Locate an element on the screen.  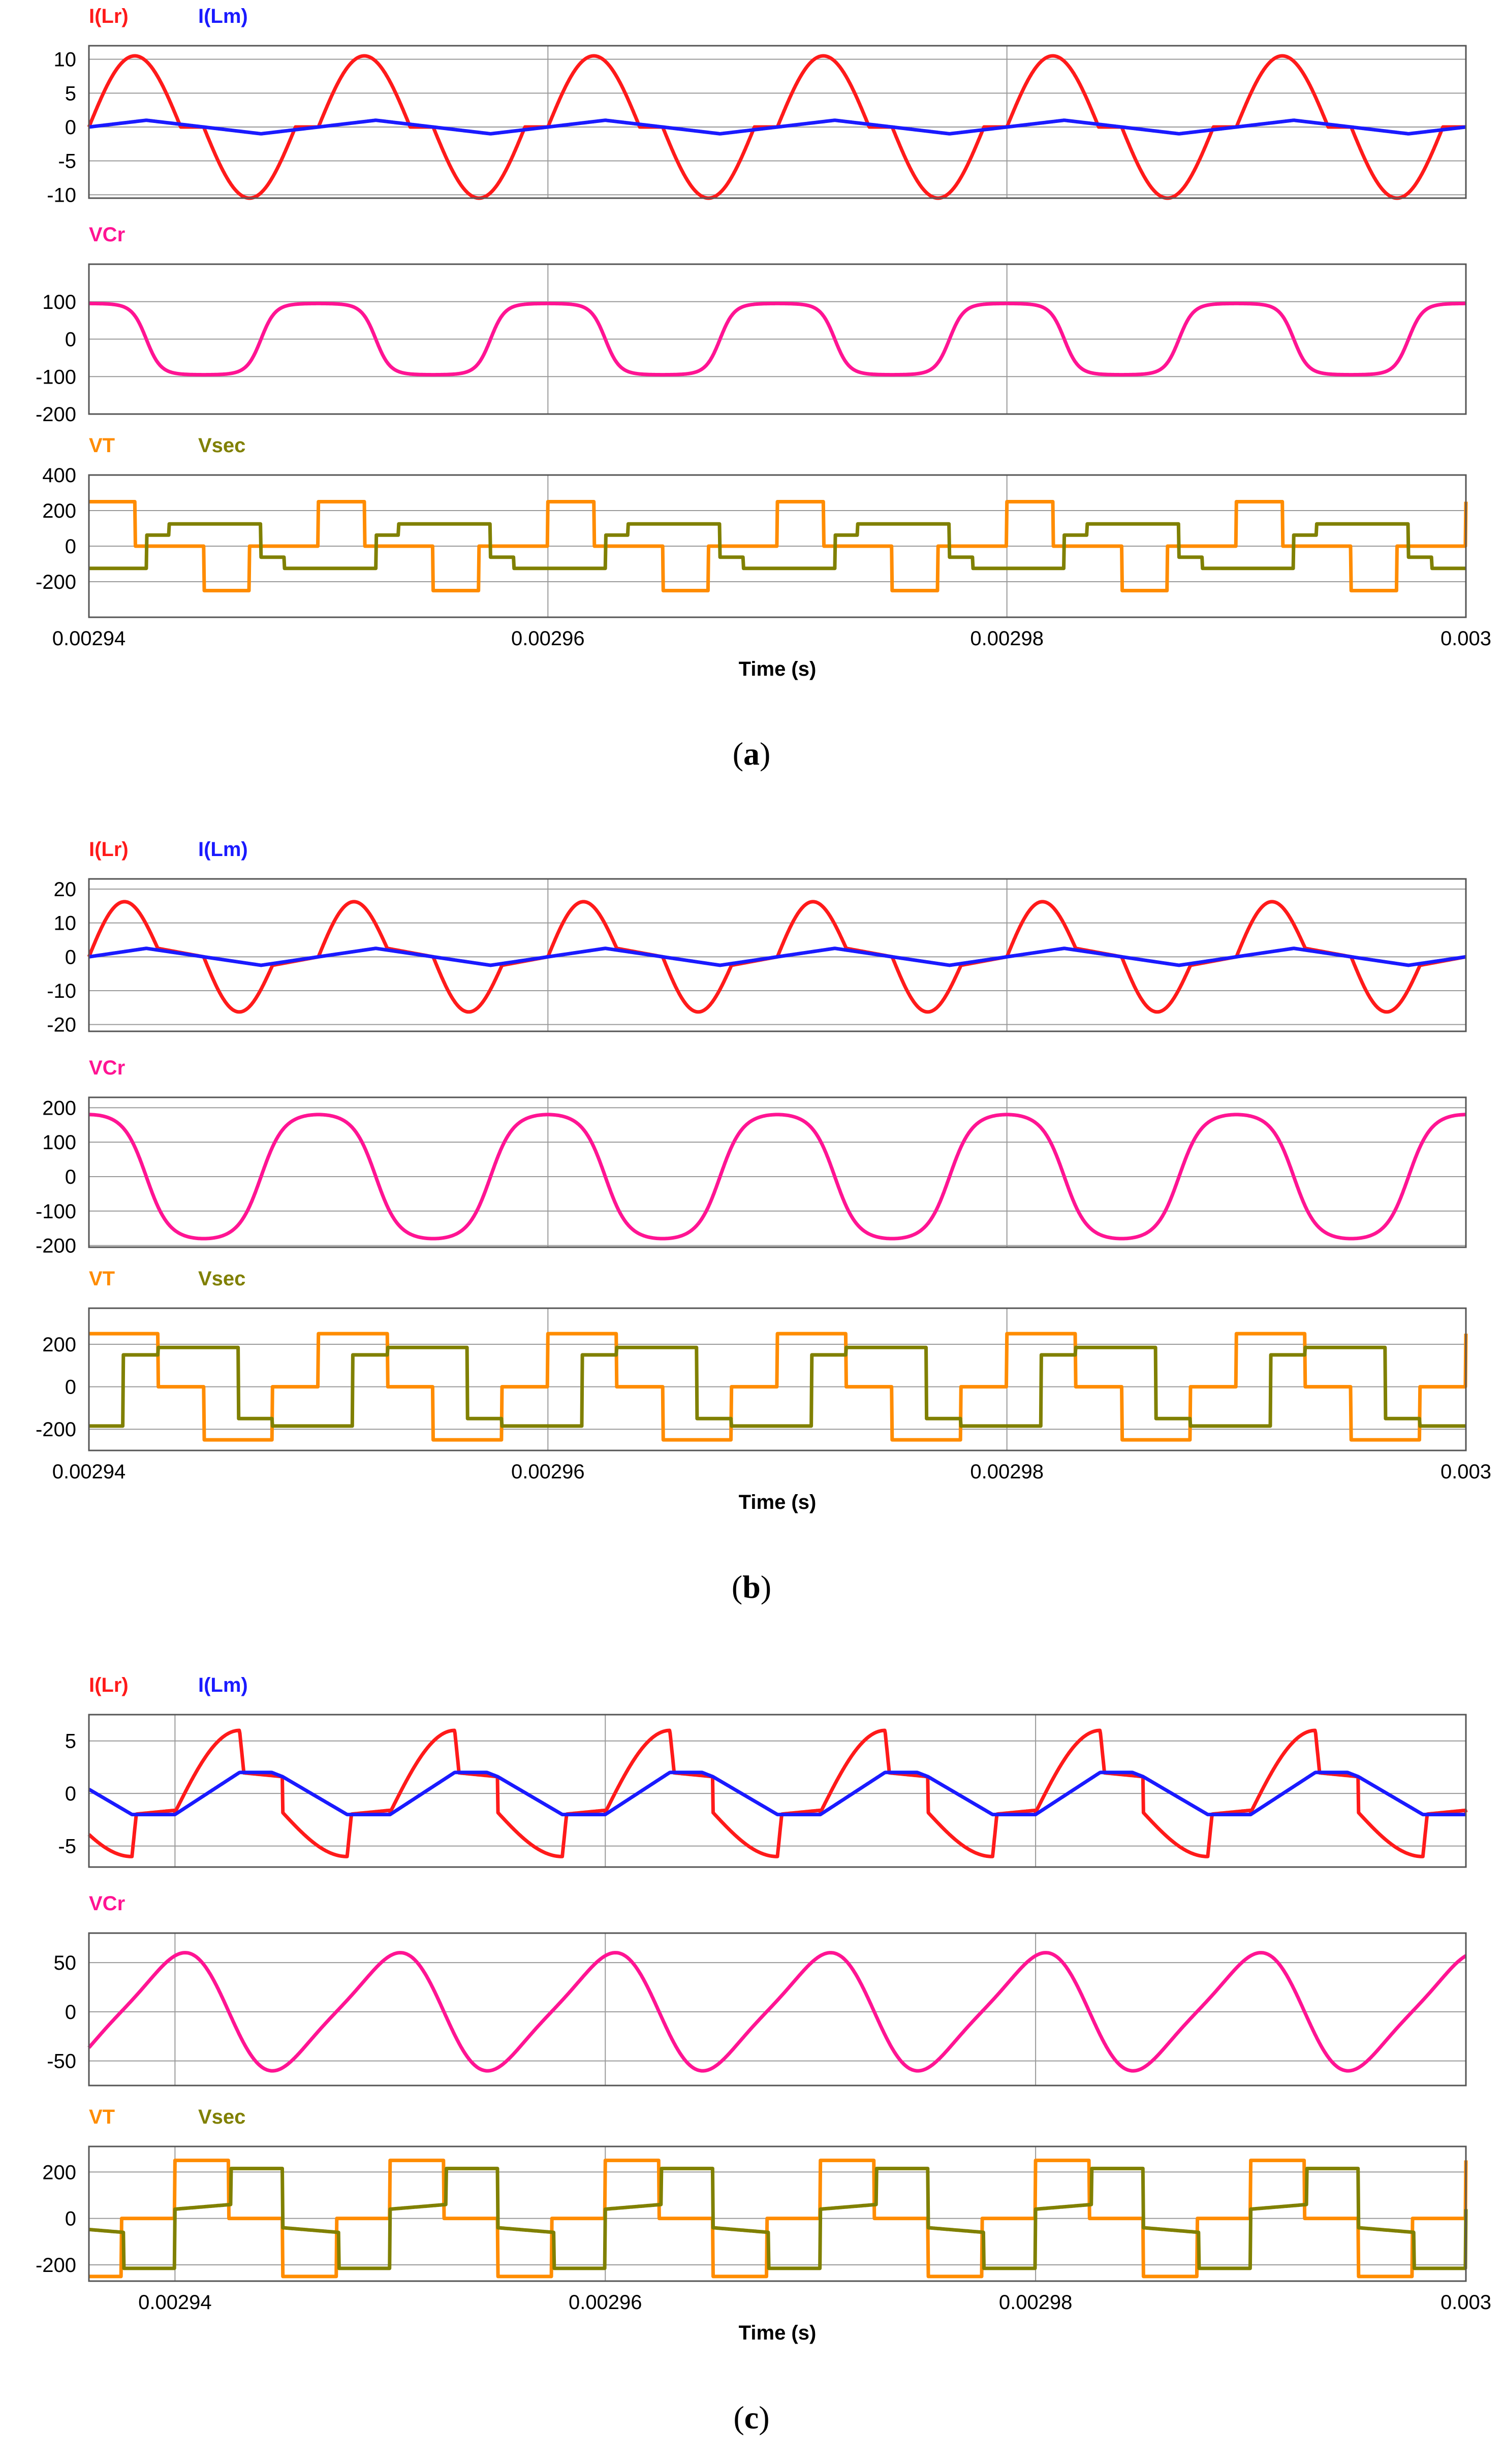
subplot-a-2: 100 0 -100 -200 VCr is located at coordinates (752, 325).